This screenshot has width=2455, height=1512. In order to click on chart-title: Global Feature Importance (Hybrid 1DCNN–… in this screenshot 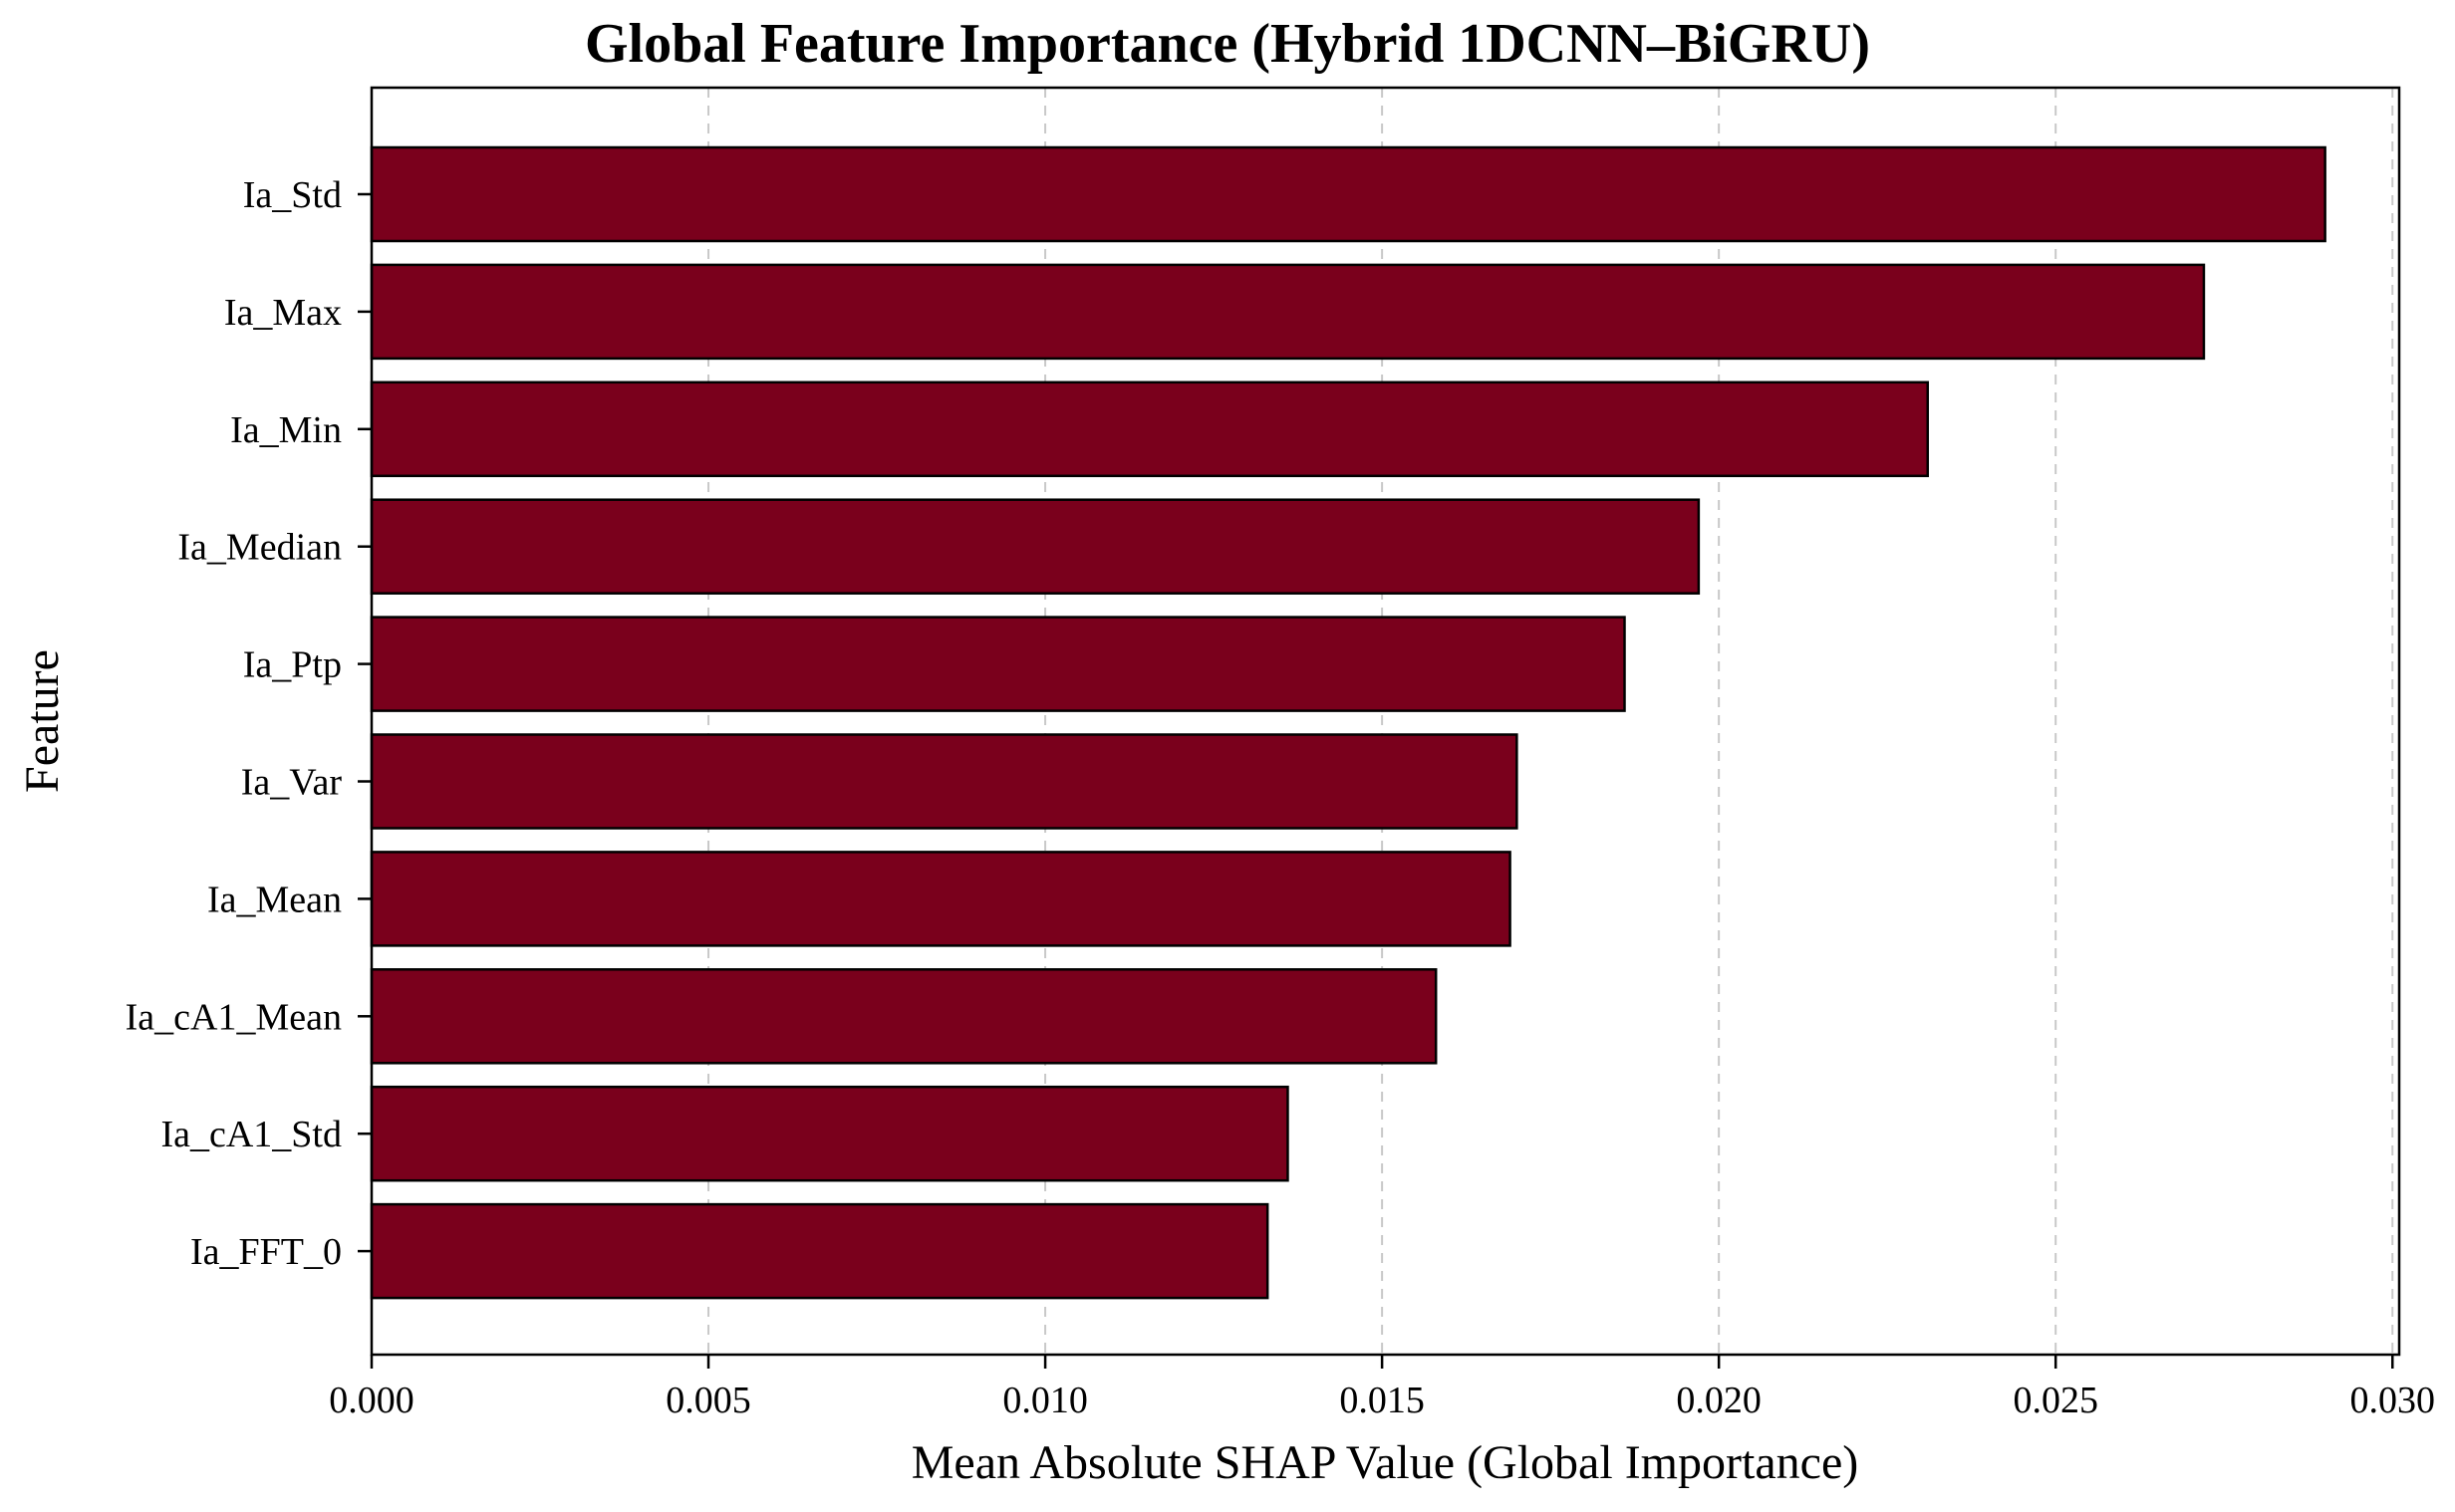, I will do `click(1227, 44)`.